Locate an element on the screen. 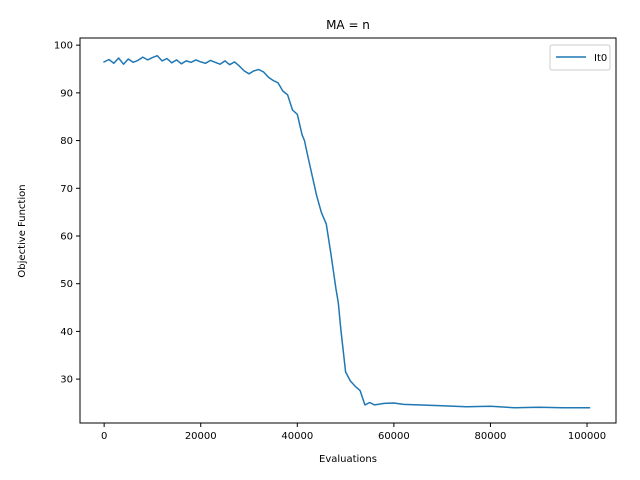  y-tick-label: 50 is located at coordinates (66, 284).